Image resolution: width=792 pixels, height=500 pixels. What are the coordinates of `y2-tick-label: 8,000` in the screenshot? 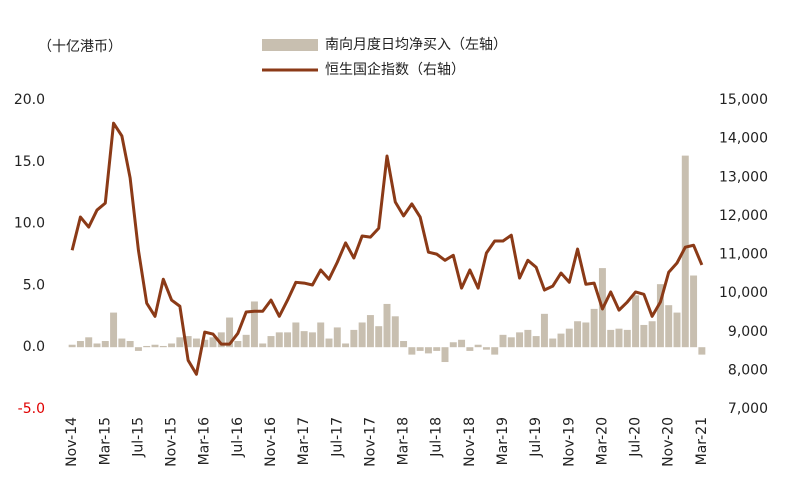 It's located at (748, 370).